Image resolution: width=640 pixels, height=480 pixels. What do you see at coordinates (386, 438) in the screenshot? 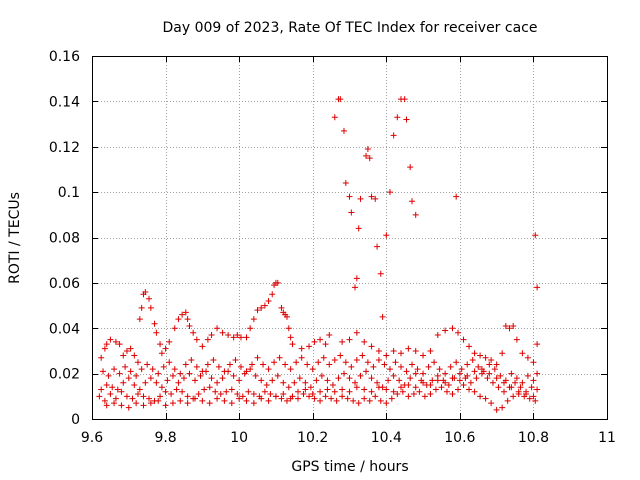
I see `x-tick-label: 10.4` at bounding box center [386, 438].